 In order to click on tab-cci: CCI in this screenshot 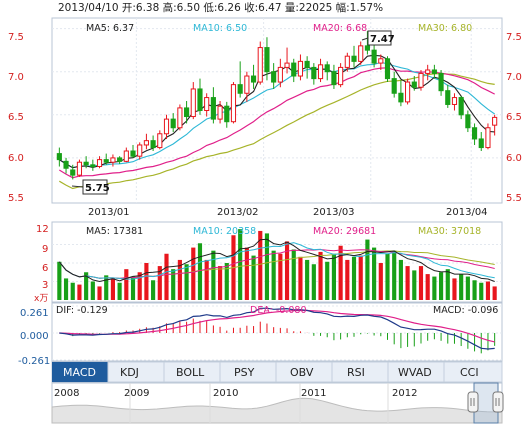, I will do `click(473, 372)`.